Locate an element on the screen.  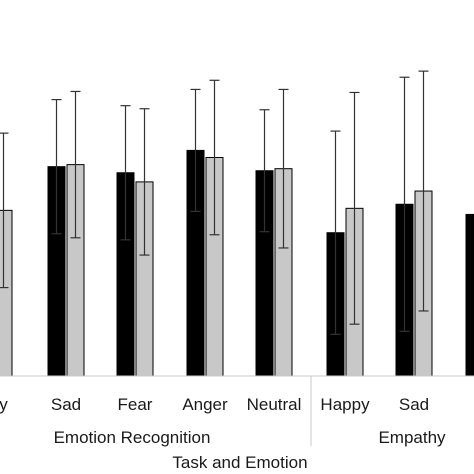
x-tick-label: Anger is located at coordinates (205, 404).